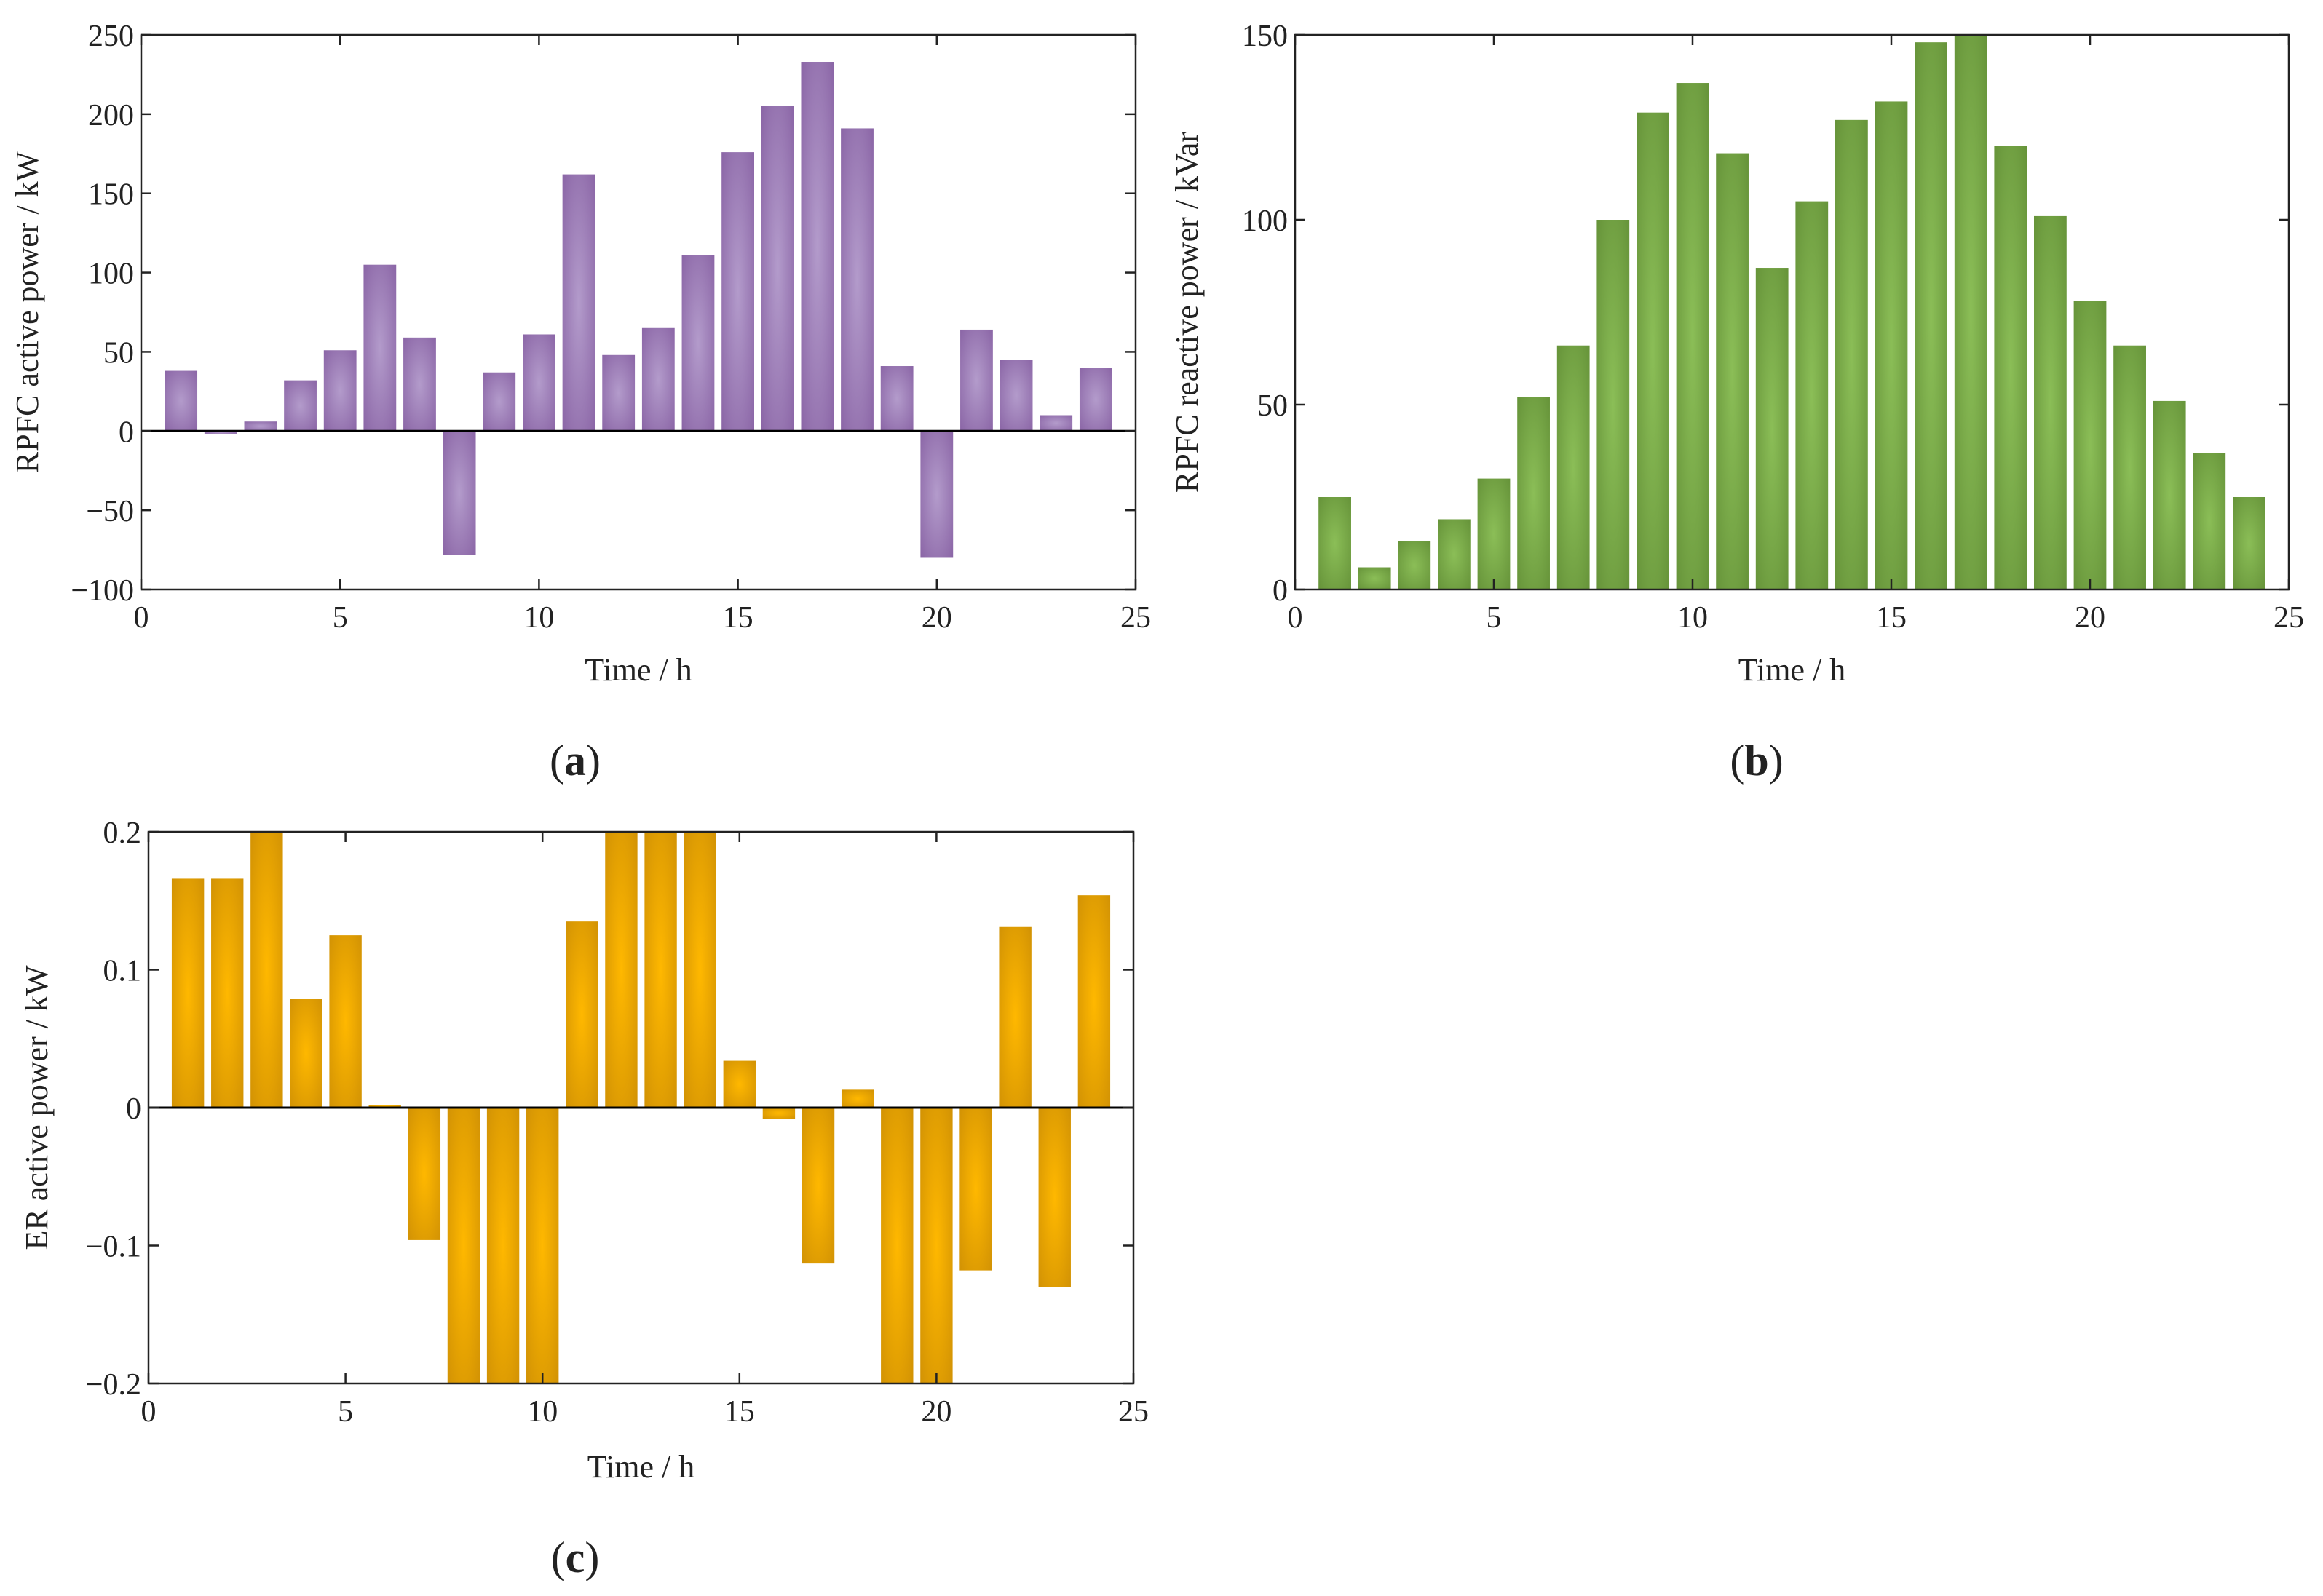 The height and width of the screenshot is (1596, 2323). Describe the element at coordinates (123, 971) in the screenshot. I see `y-tick-label: 0.1` at that location.